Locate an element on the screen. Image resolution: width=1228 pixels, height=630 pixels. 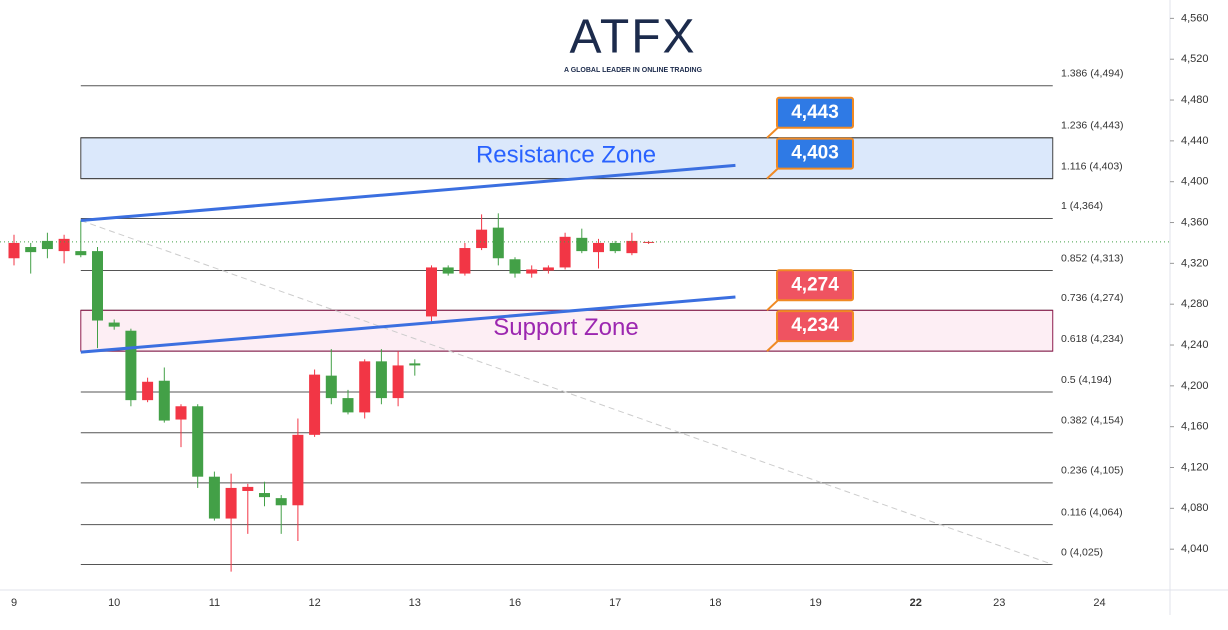
x-tick-label: 24 is located at coordinates (1099, 603).